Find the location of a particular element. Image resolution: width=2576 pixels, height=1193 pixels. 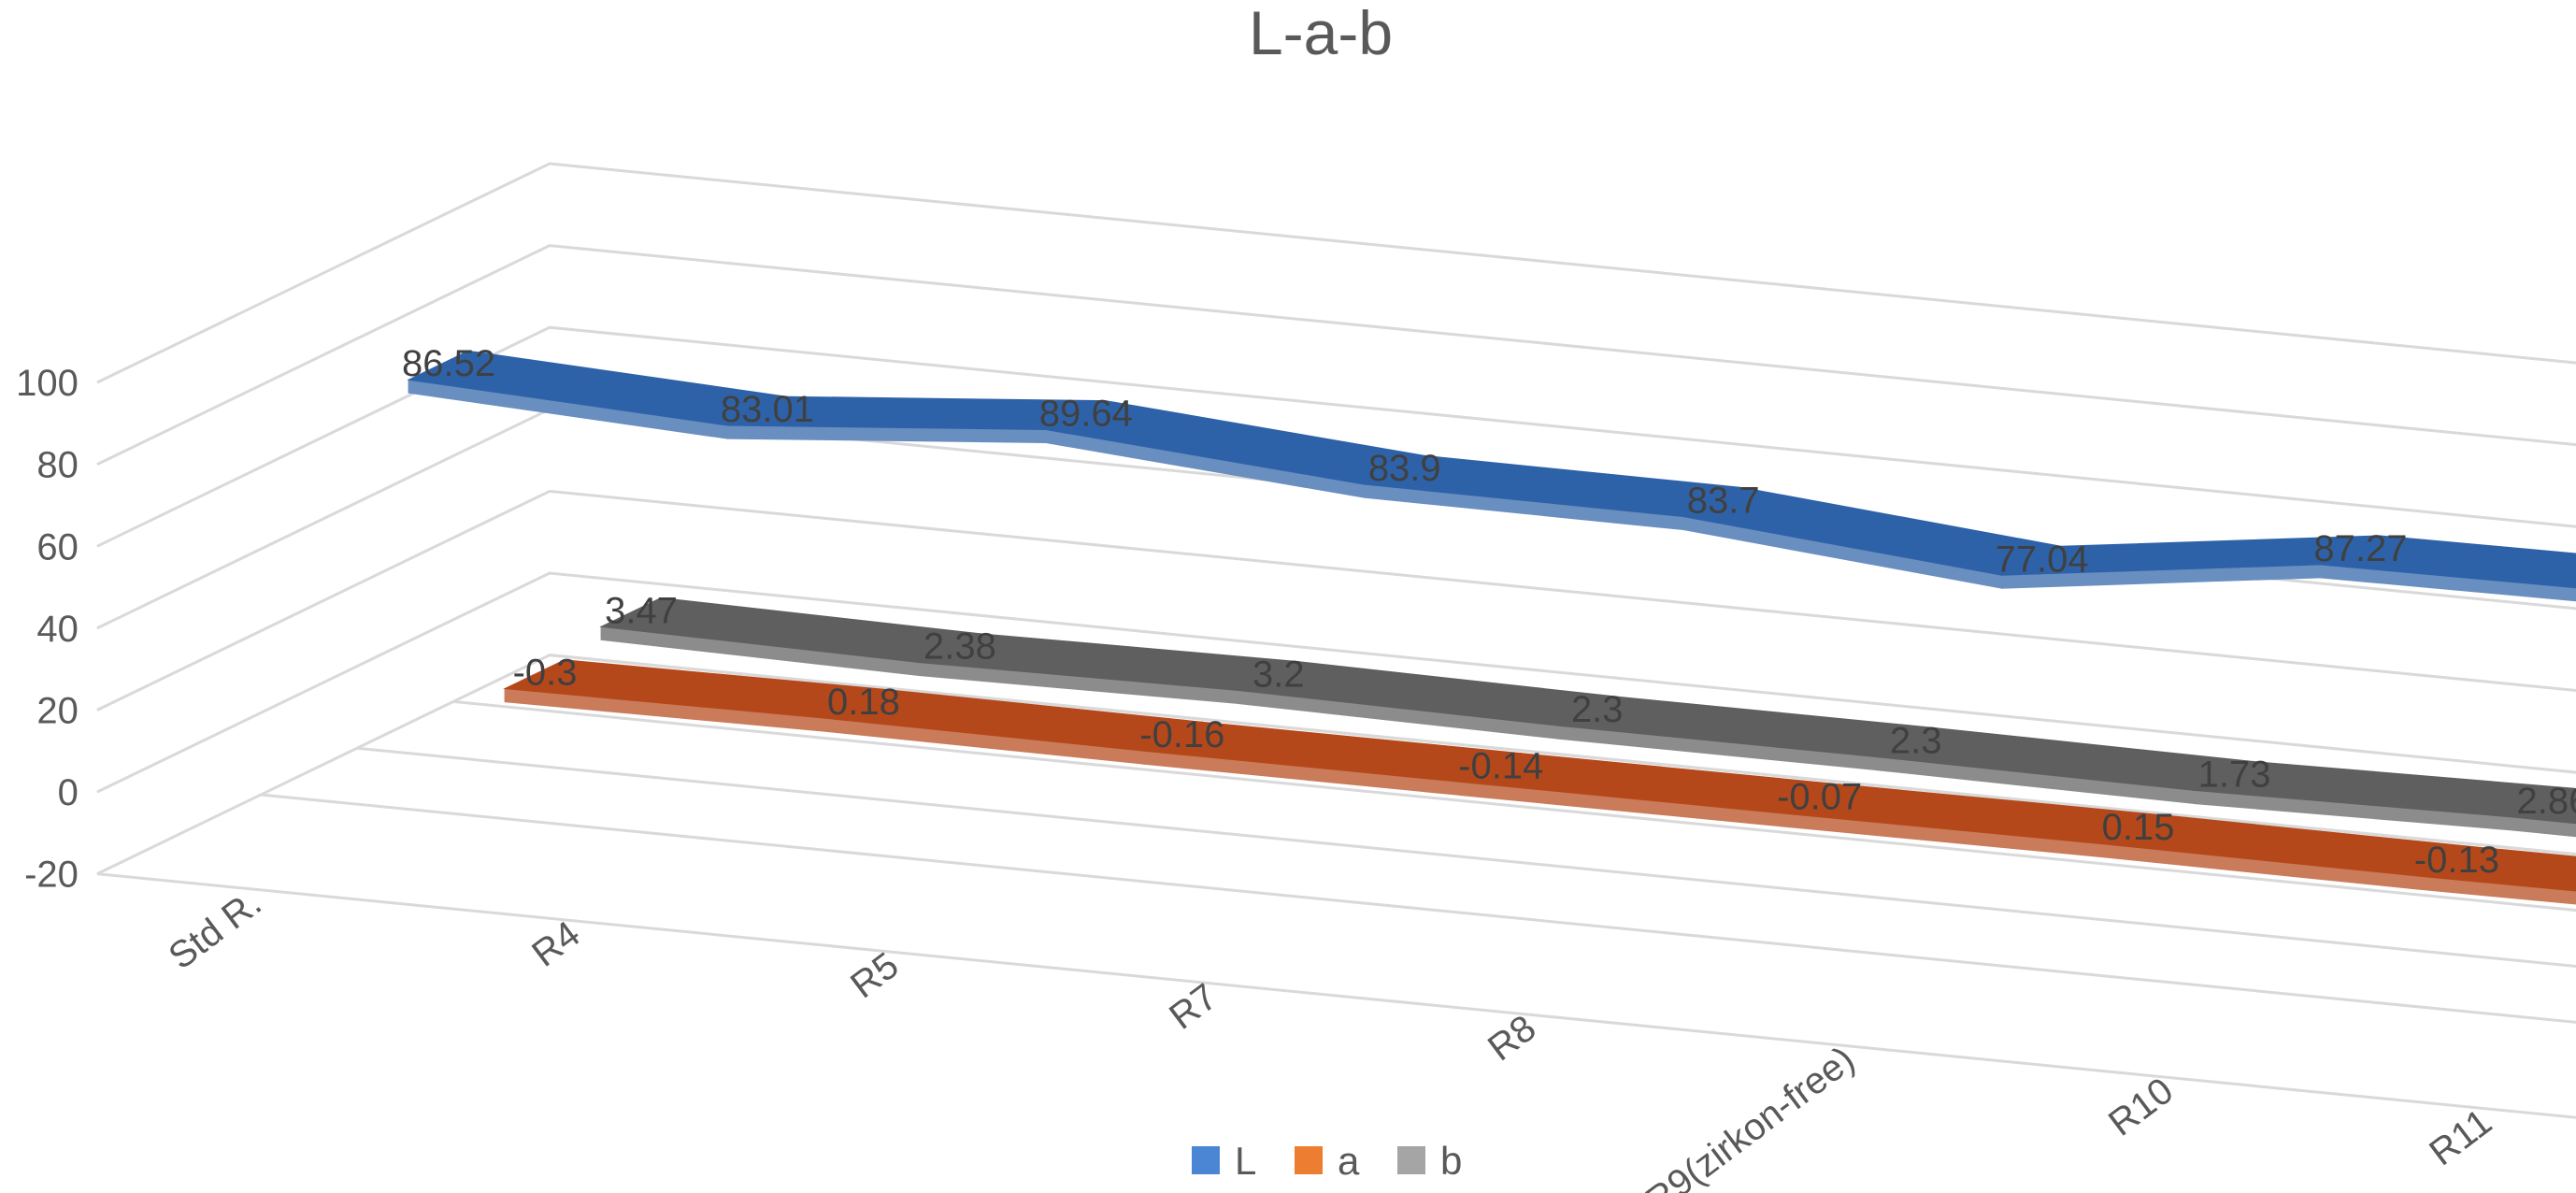

data-label: 3.47 is located at coordinates (641, 610).